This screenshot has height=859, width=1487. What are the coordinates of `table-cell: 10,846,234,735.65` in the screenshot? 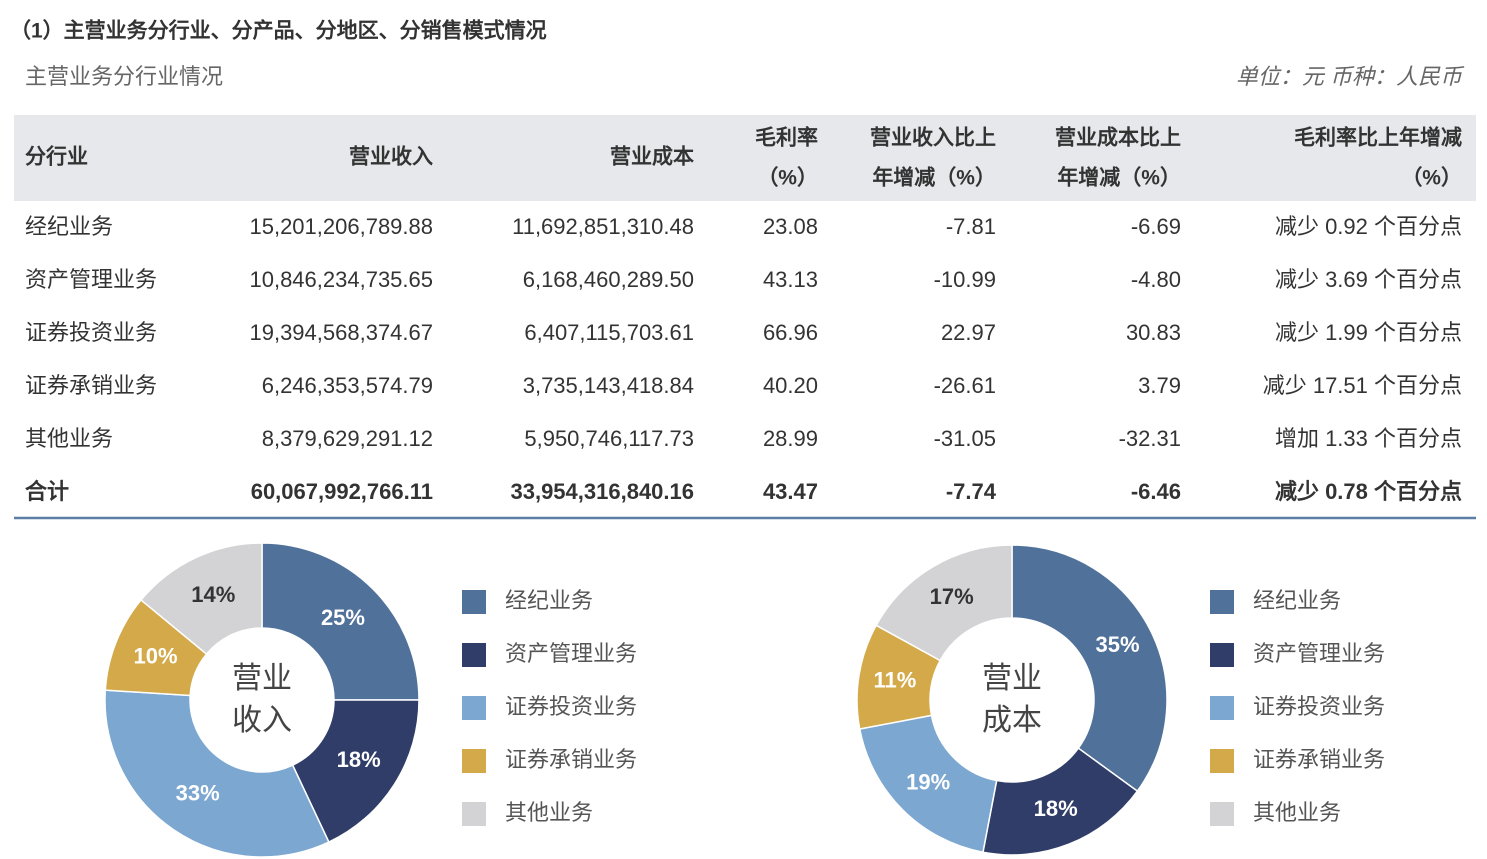 It's located at (341, 279).